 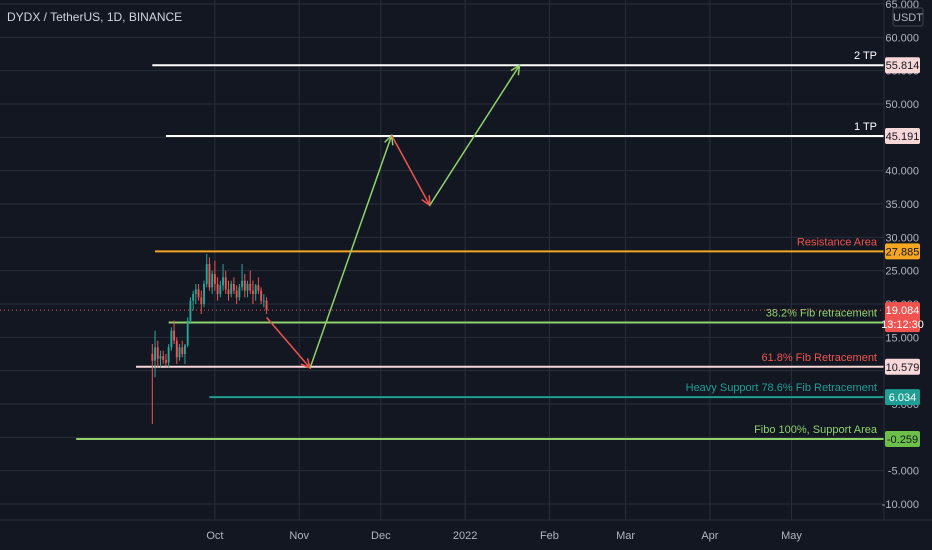 What do you see at coordinates (781, 388) in the screenshot?
I see `level-label-fib786: Heavy Support 78.6% Fib Retracement` at bounding box center [781, 388].